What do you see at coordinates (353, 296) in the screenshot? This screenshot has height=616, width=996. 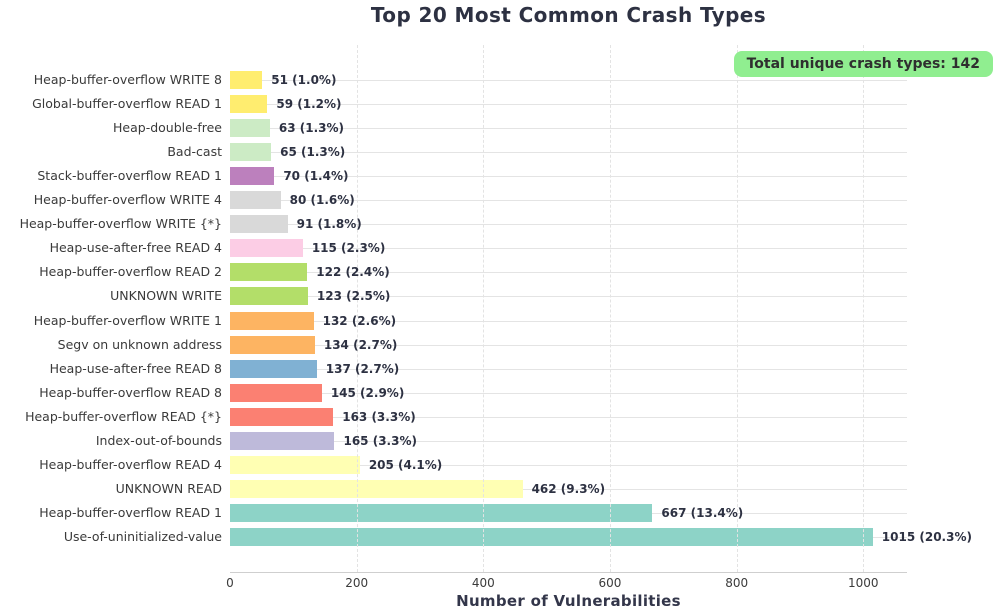 I see `bar-value-label: 123 (2.5%)` at bounding box center [353, 296].